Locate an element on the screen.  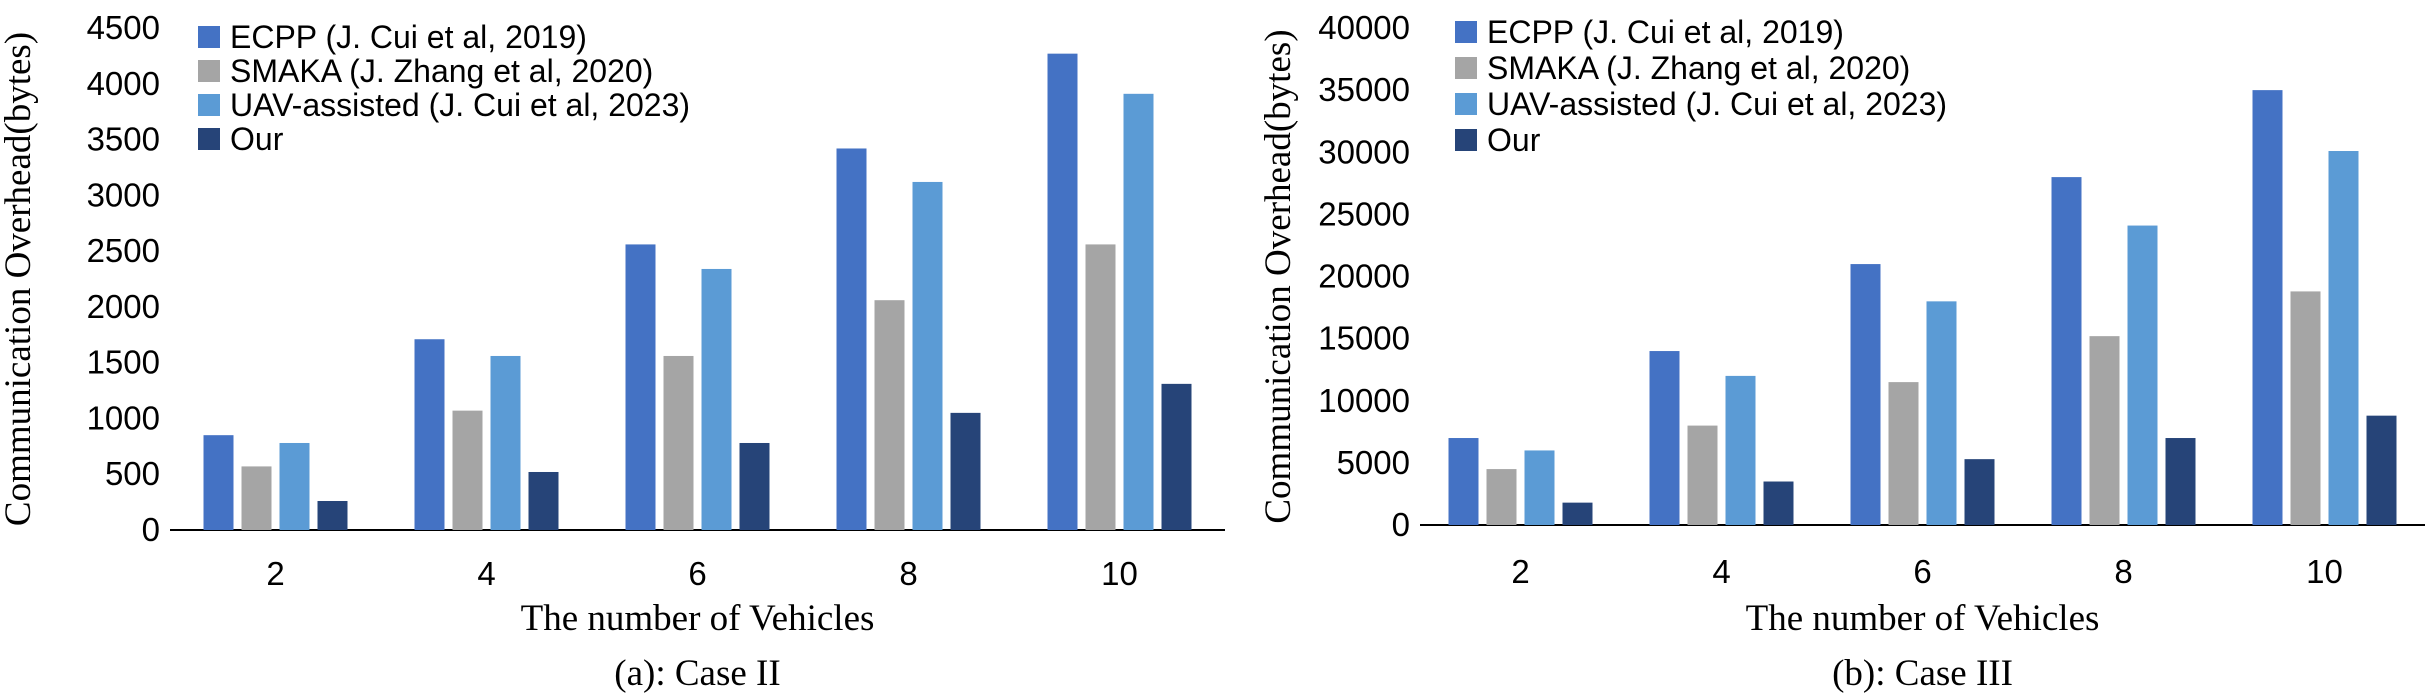
y-tick-label: 3500 is located at coordinates (123, 139).